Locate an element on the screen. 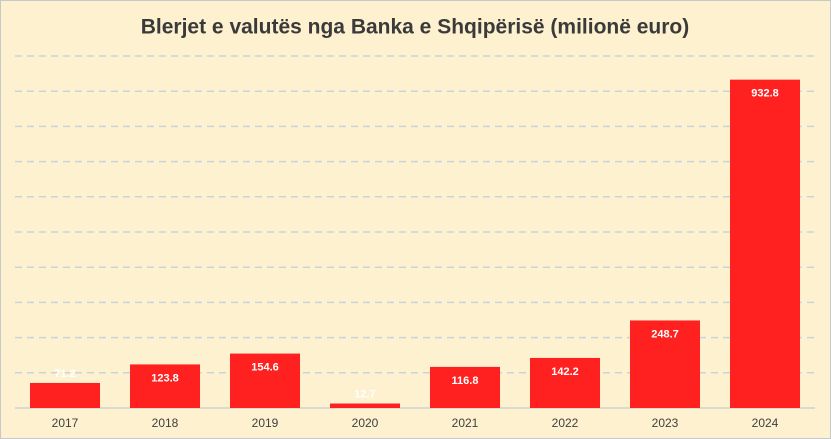 The image size is (831, 439). data-label: 142.2 is located at coordinates (565, 372).